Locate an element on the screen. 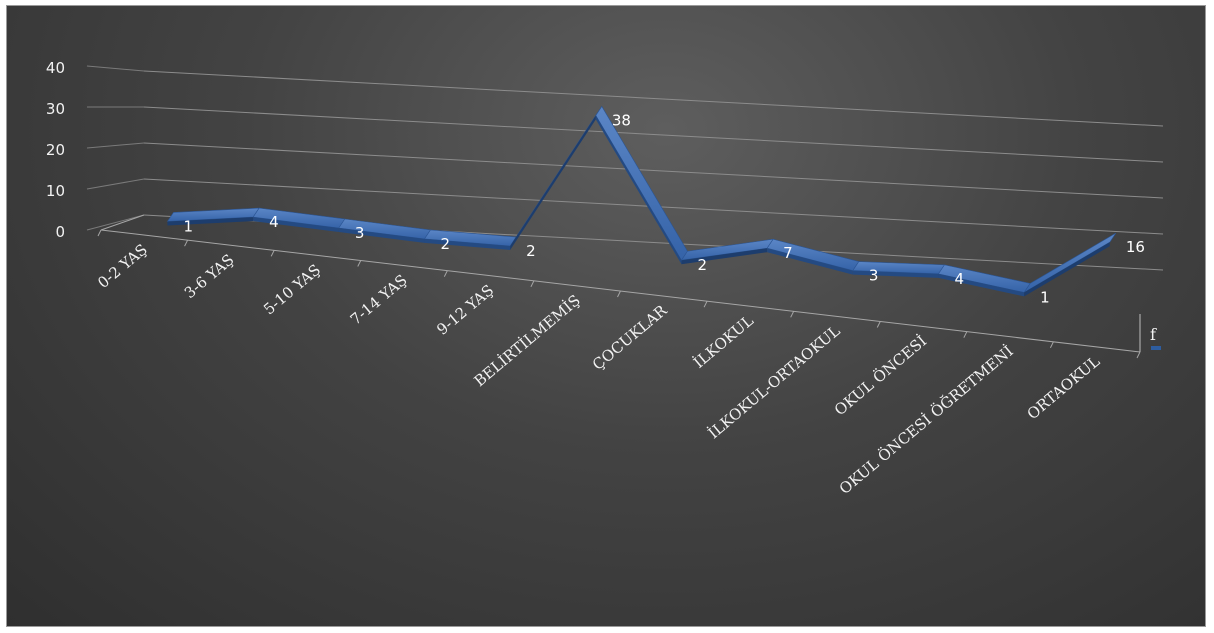 This screenshot has height=633, width=1214. legend: f is located at coordinates (1150, 333).